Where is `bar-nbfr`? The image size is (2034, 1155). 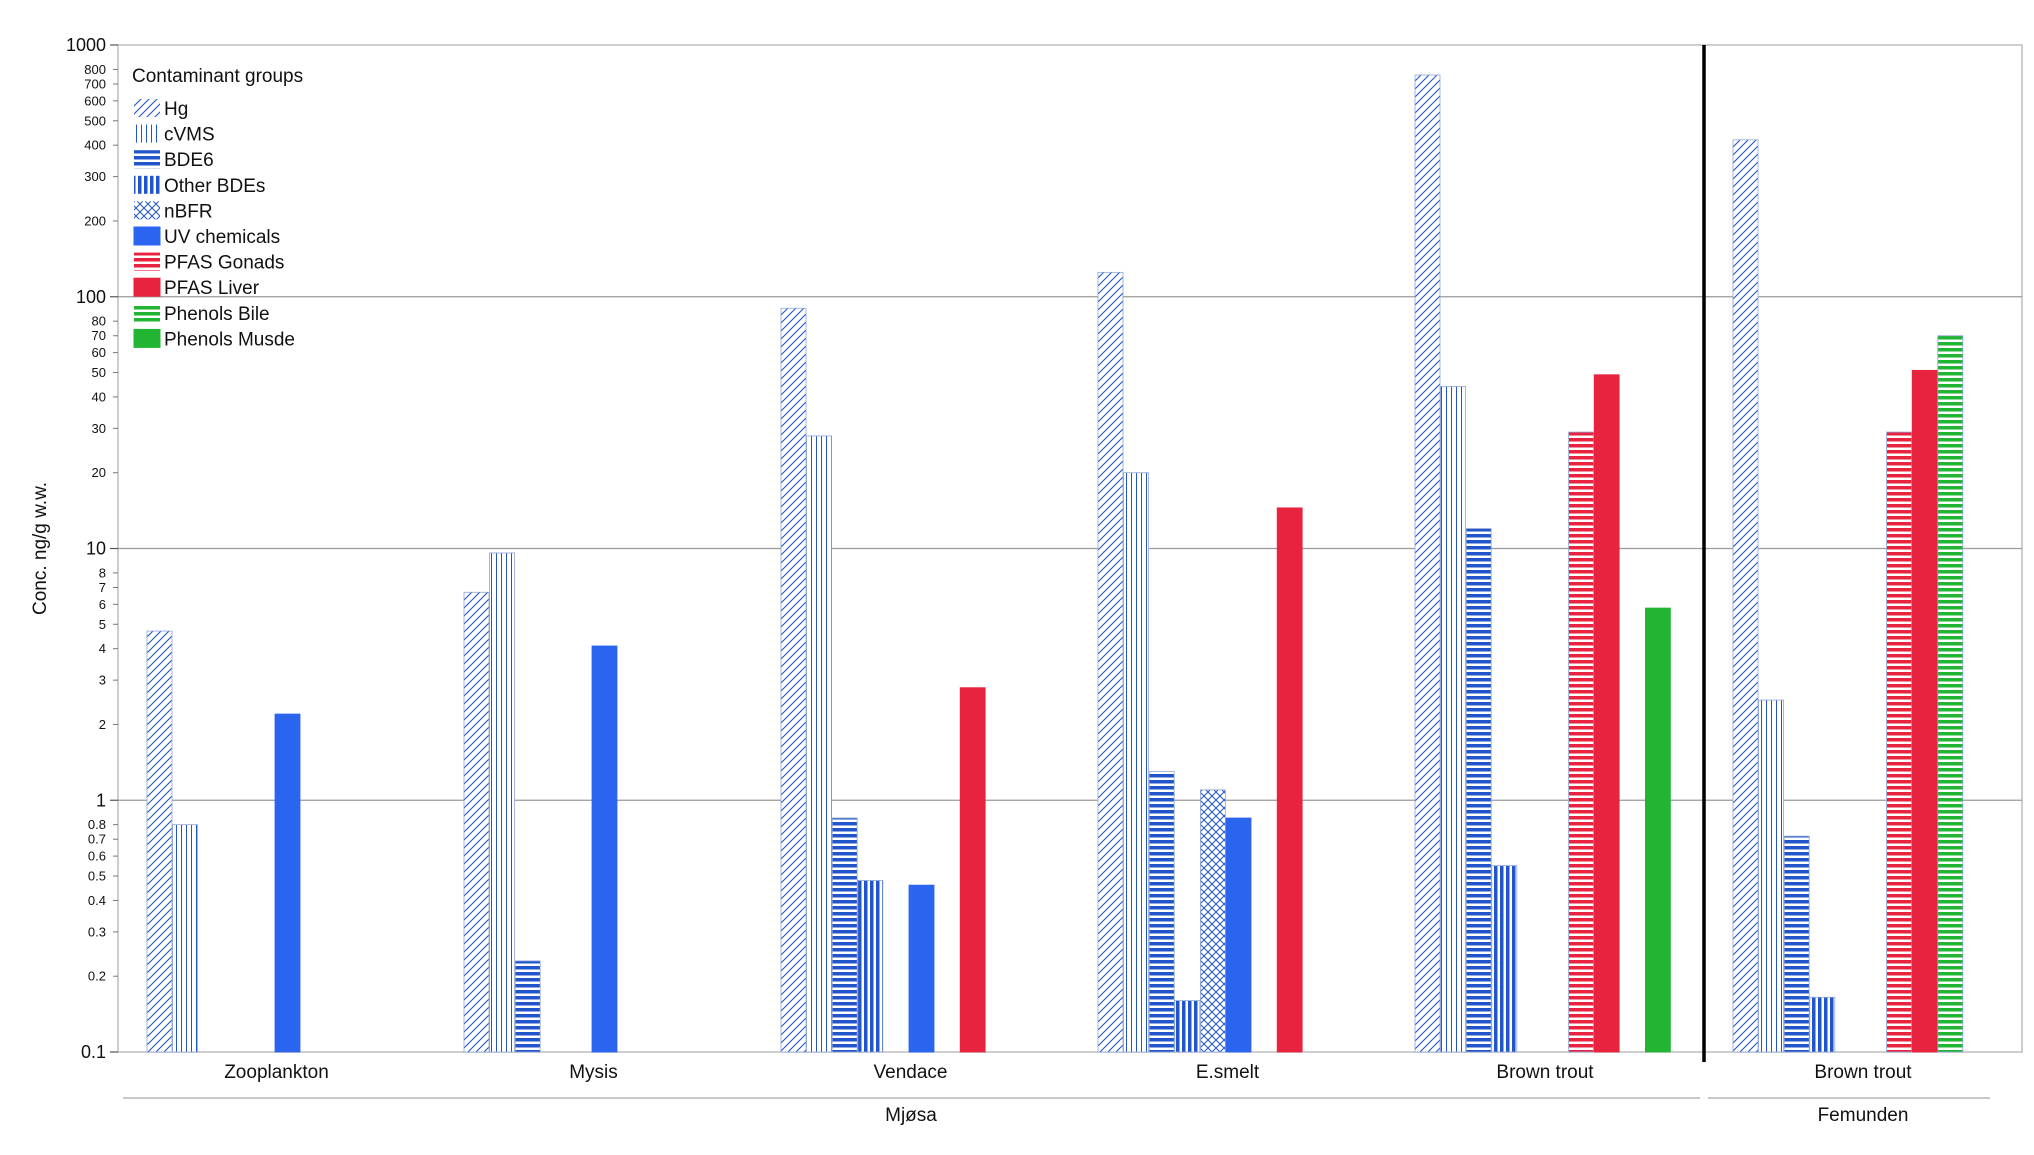
bar-nbfr is located at coordinates (1213, 921).